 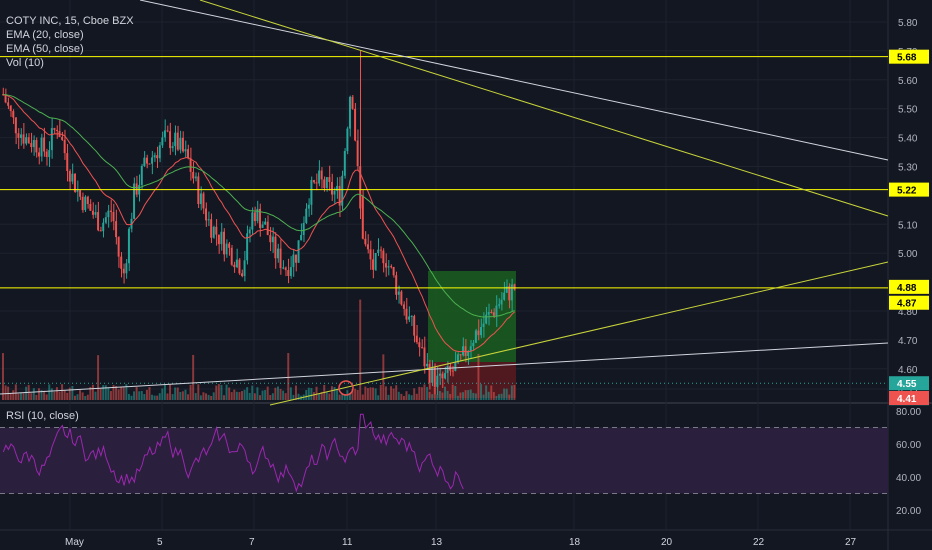 What do you see at coordinates (907, 399) in the screenshot?
I see `badge-4-41: 4.41` at bounding box center [907, 399].